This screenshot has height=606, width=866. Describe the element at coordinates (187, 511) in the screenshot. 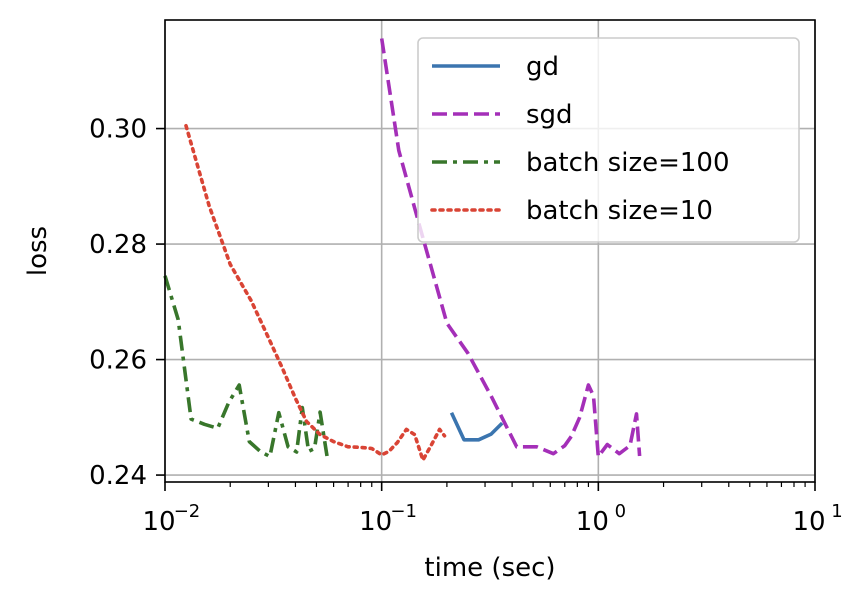

I see `x-tick-exponent: −2` at that location.